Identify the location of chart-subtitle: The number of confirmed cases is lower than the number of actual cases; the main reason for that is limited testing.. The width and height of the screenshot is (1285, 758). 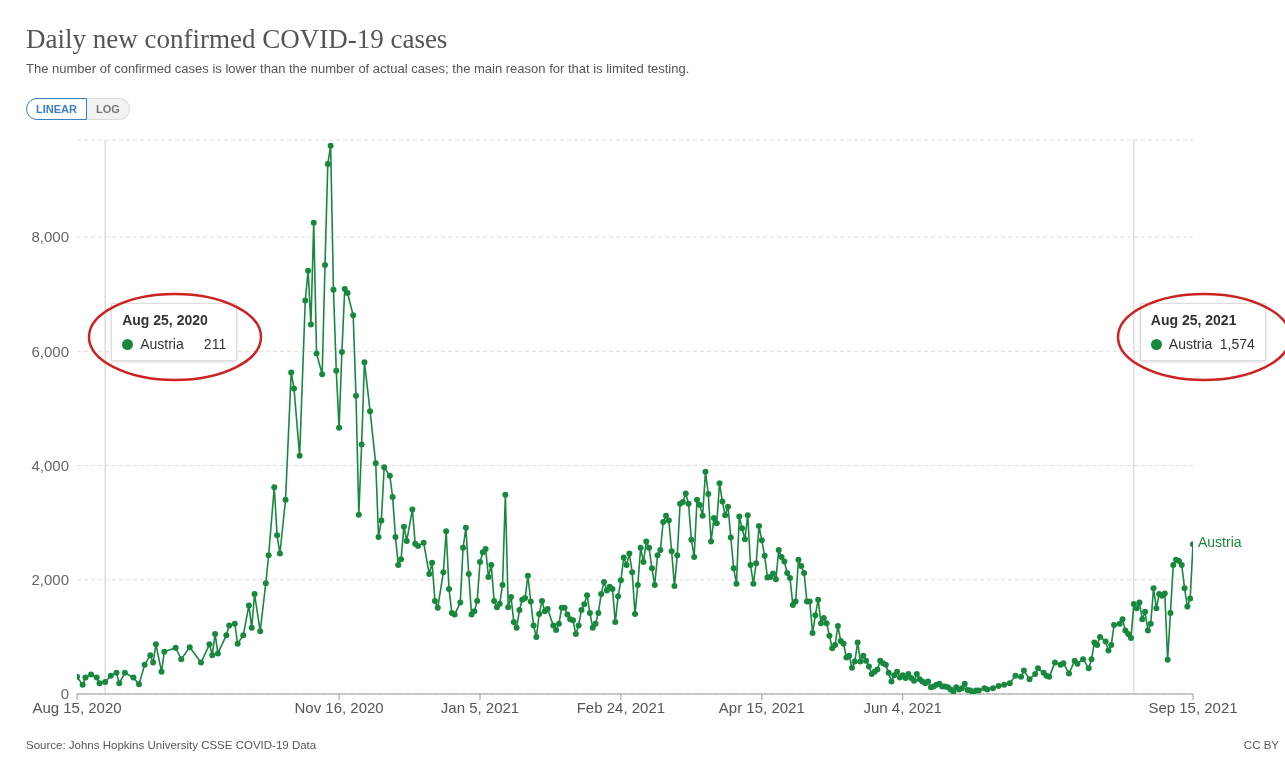
(358, 68).